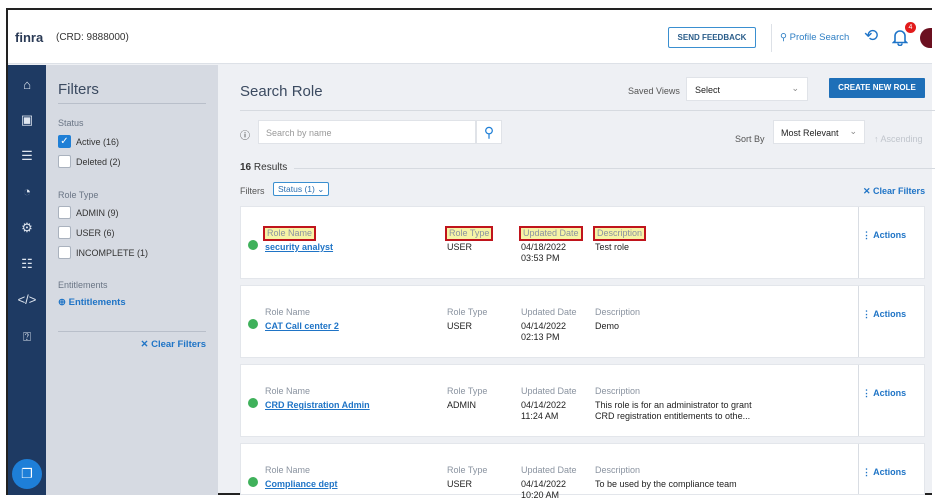 This screenshot has height=503, width=936. Describe the element at coordinates (27, 84) in the screenshot. I see `home-icon: ⌂` at that location.